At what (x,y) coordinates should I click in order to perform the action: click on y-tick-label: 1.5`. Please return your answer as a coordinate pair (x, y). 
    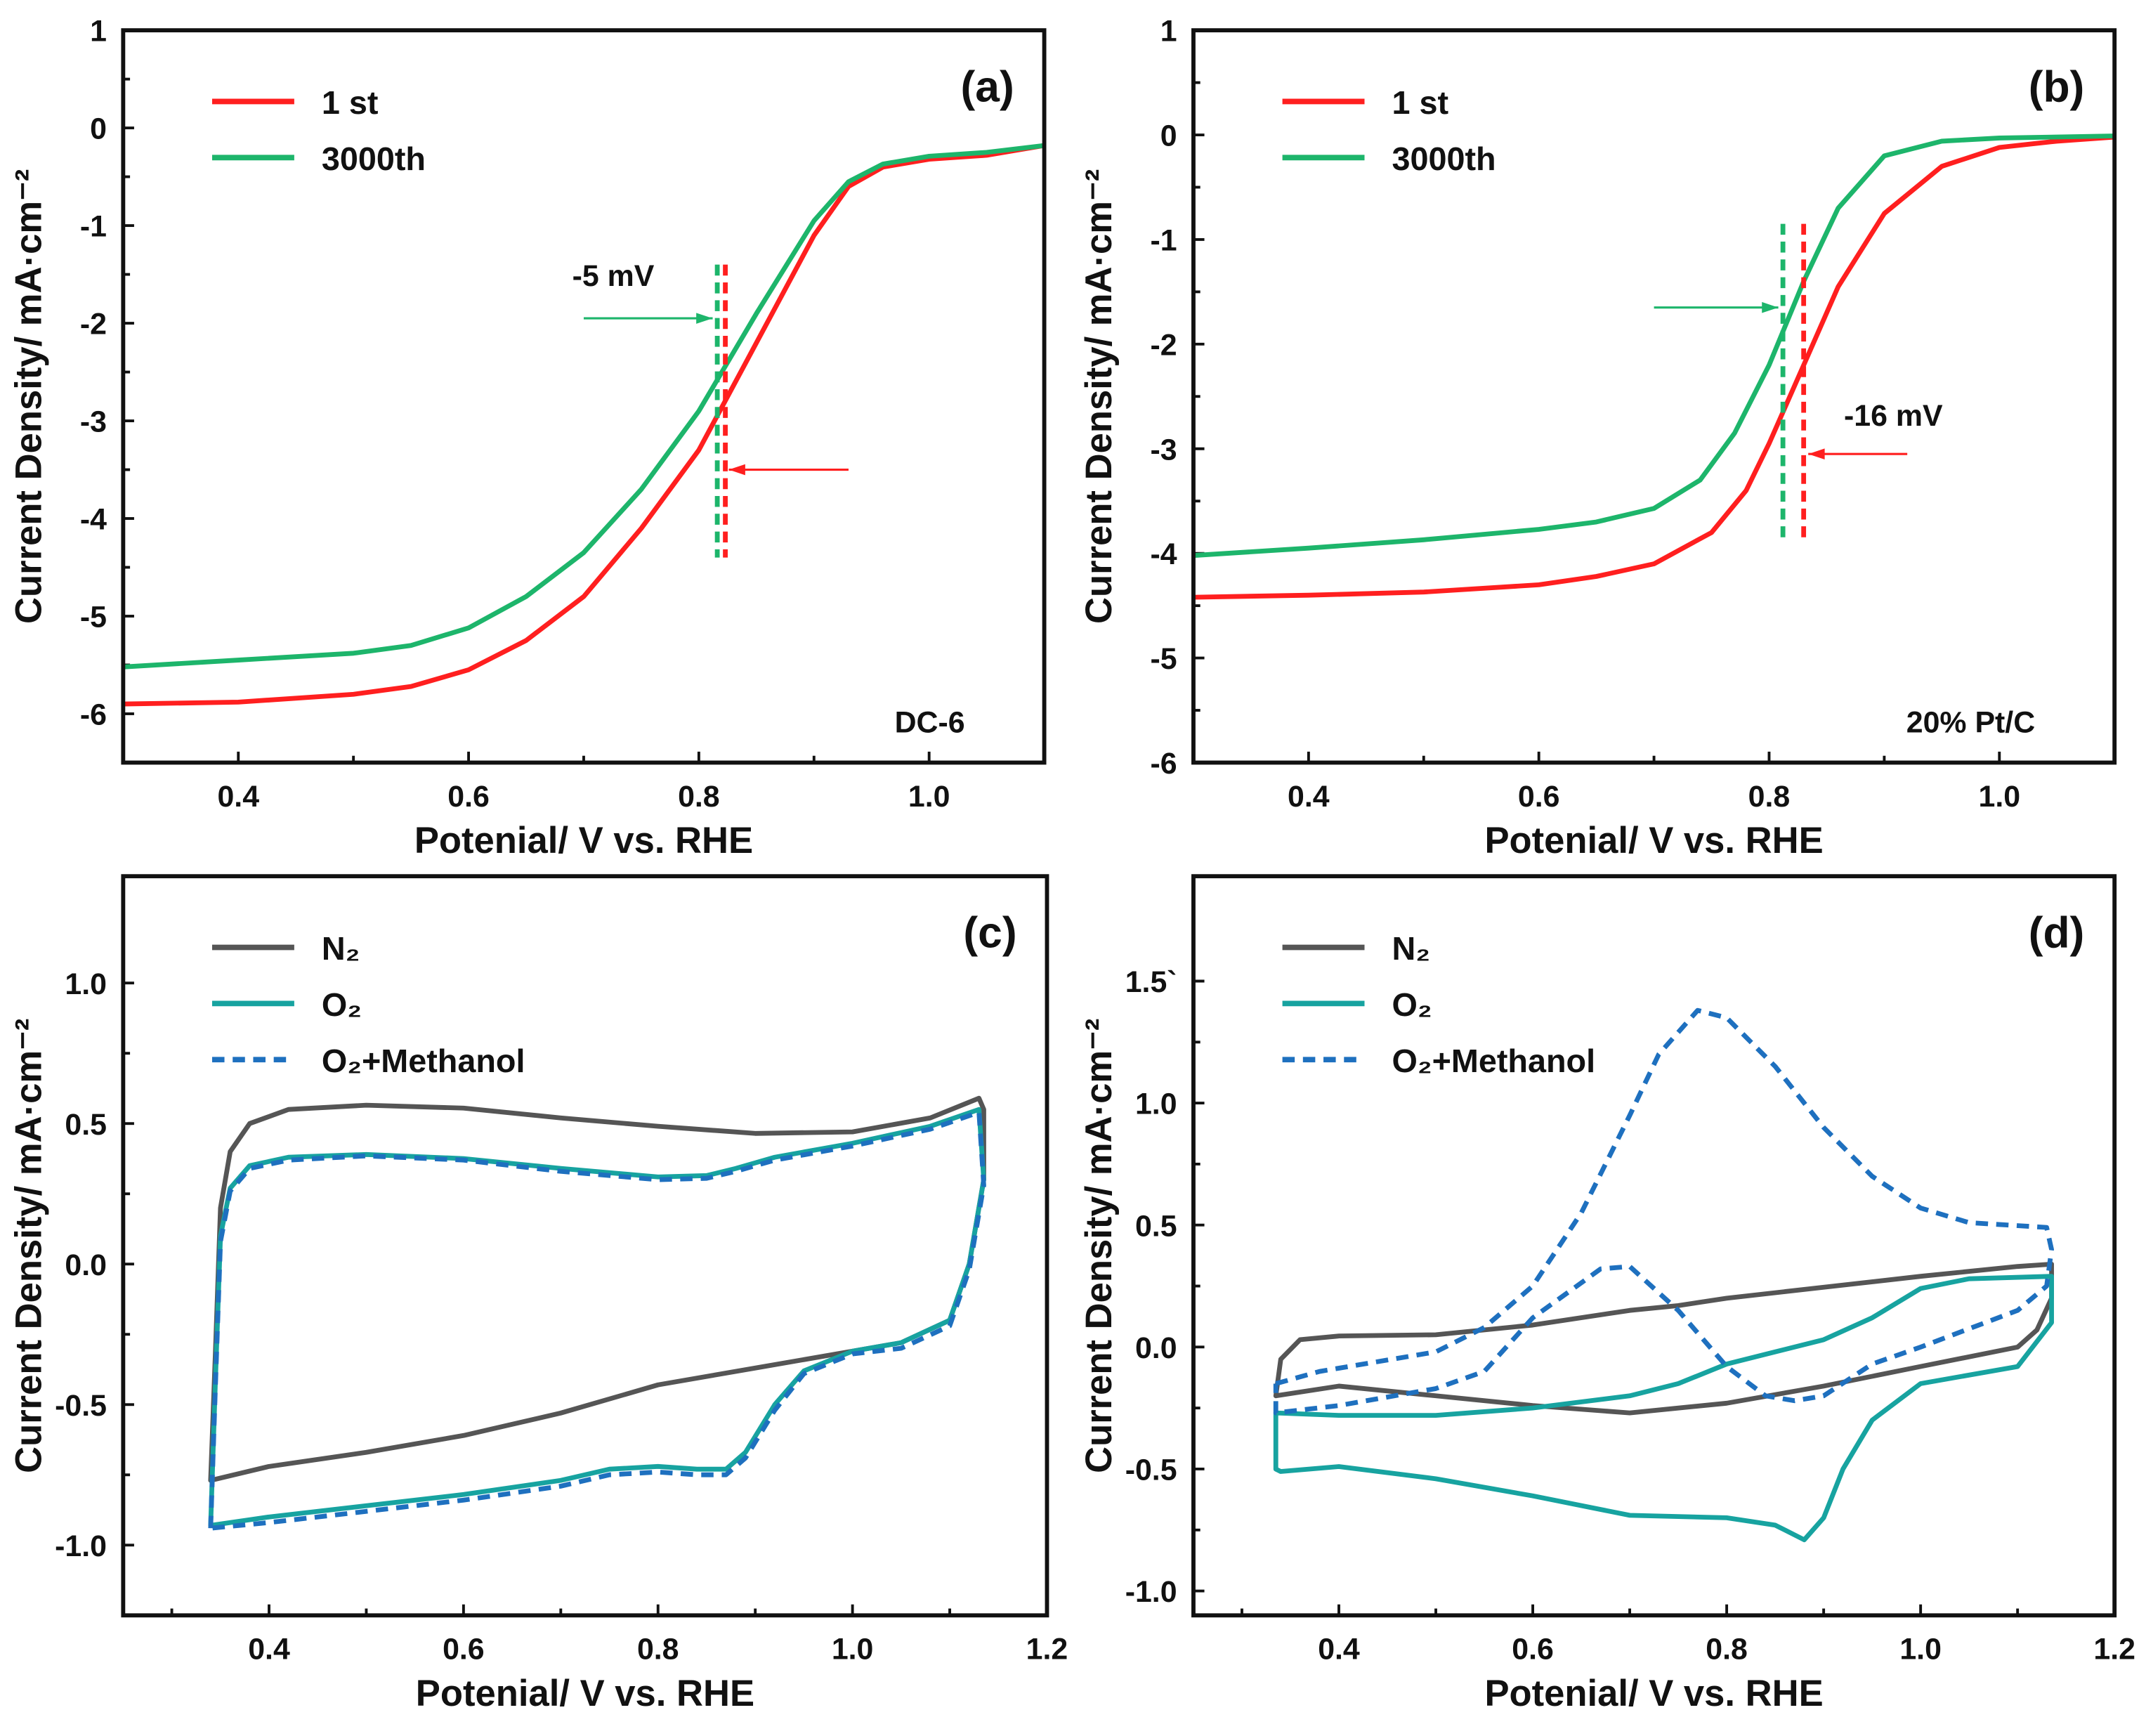
    Looking at the image, I should click on (1151, 982).